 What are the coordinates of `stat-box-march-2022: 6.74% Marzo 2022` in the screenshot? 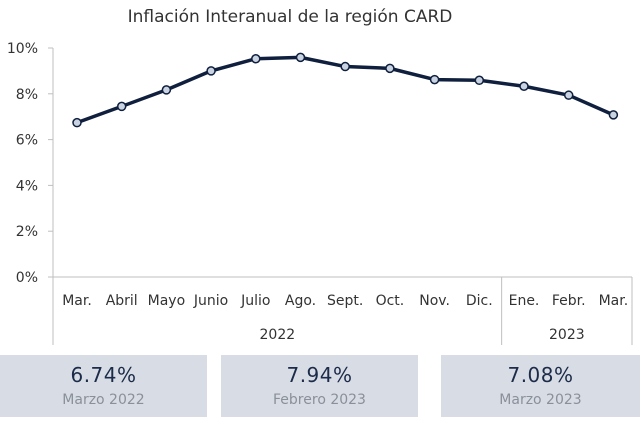 It's located at (103, 386).